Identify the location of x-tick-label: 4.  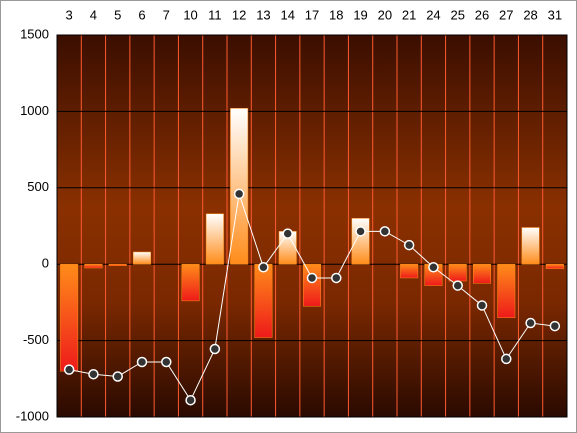
(93, 14).